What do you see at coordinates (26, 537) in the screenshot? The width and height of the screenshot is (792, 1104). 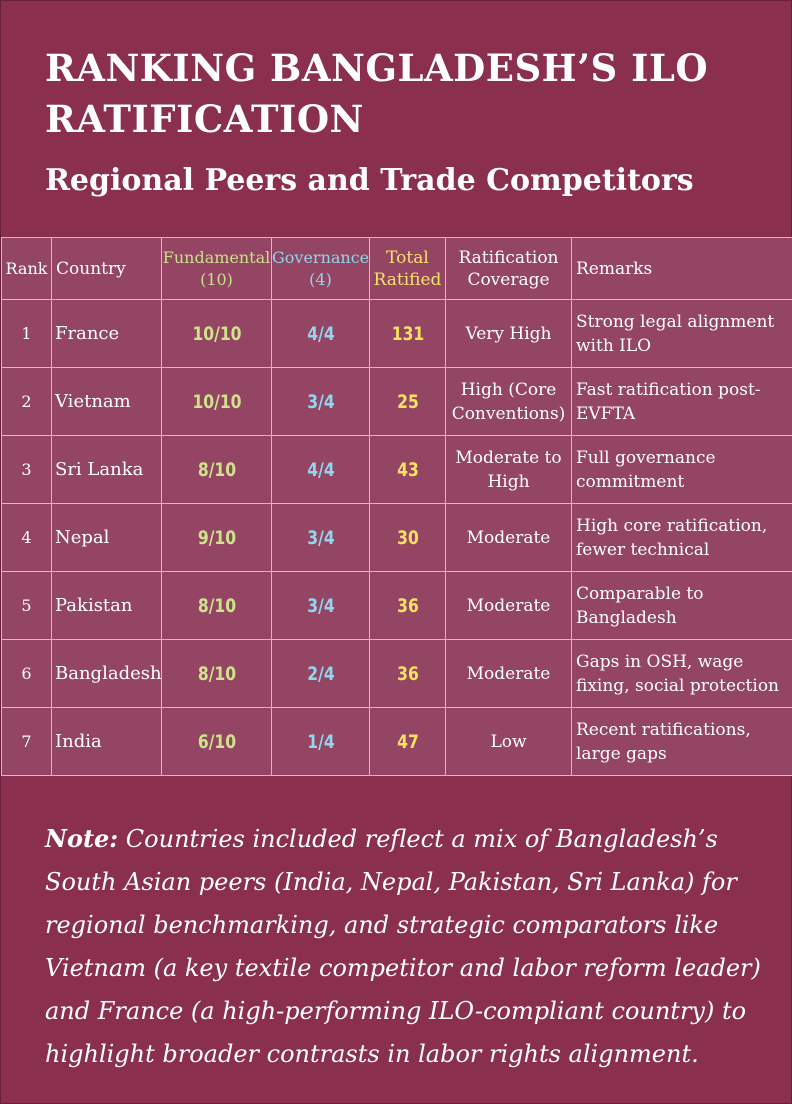 I see `cell-rank: 4` at bounding box center [26, 537].